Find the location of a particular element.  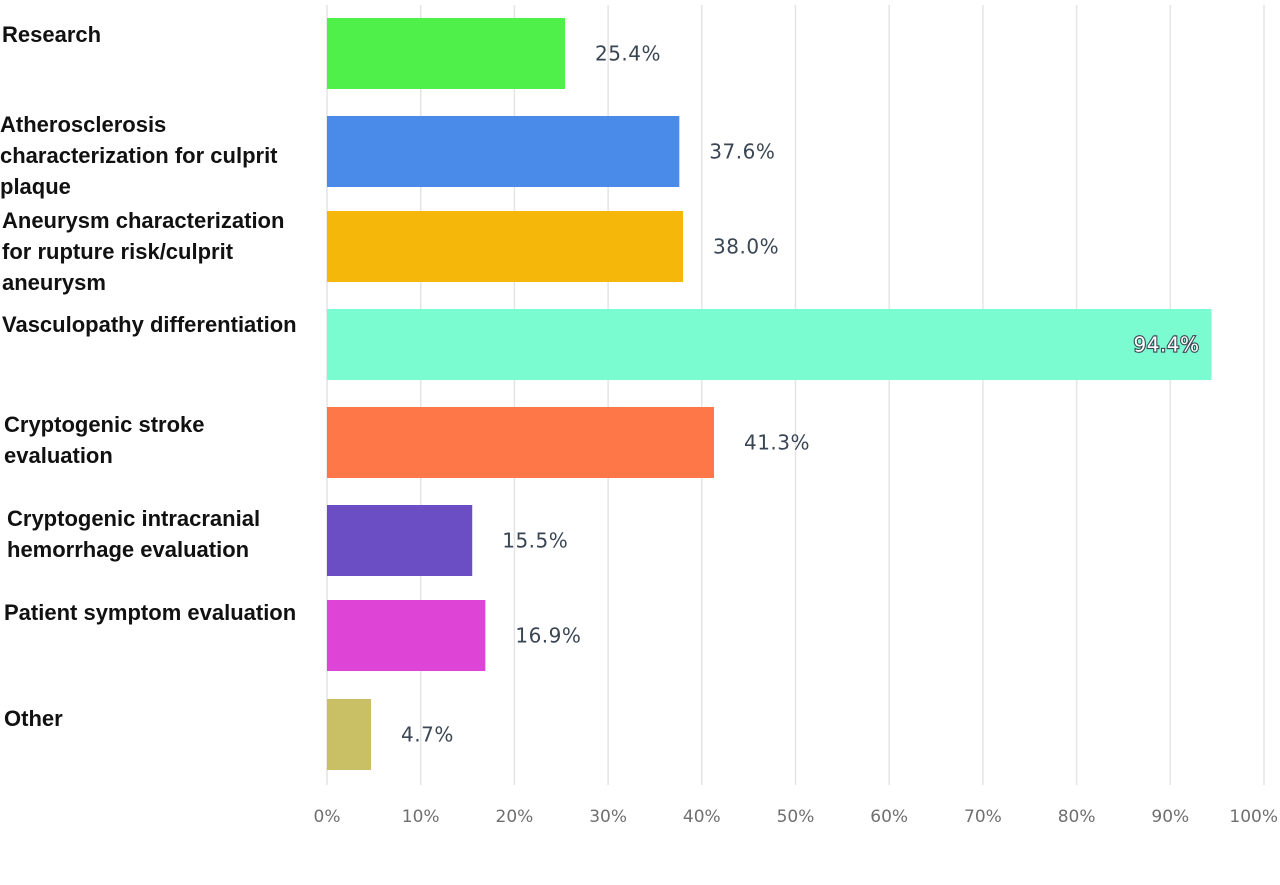

category-label-line: Research is located at coordinates (52, 34).